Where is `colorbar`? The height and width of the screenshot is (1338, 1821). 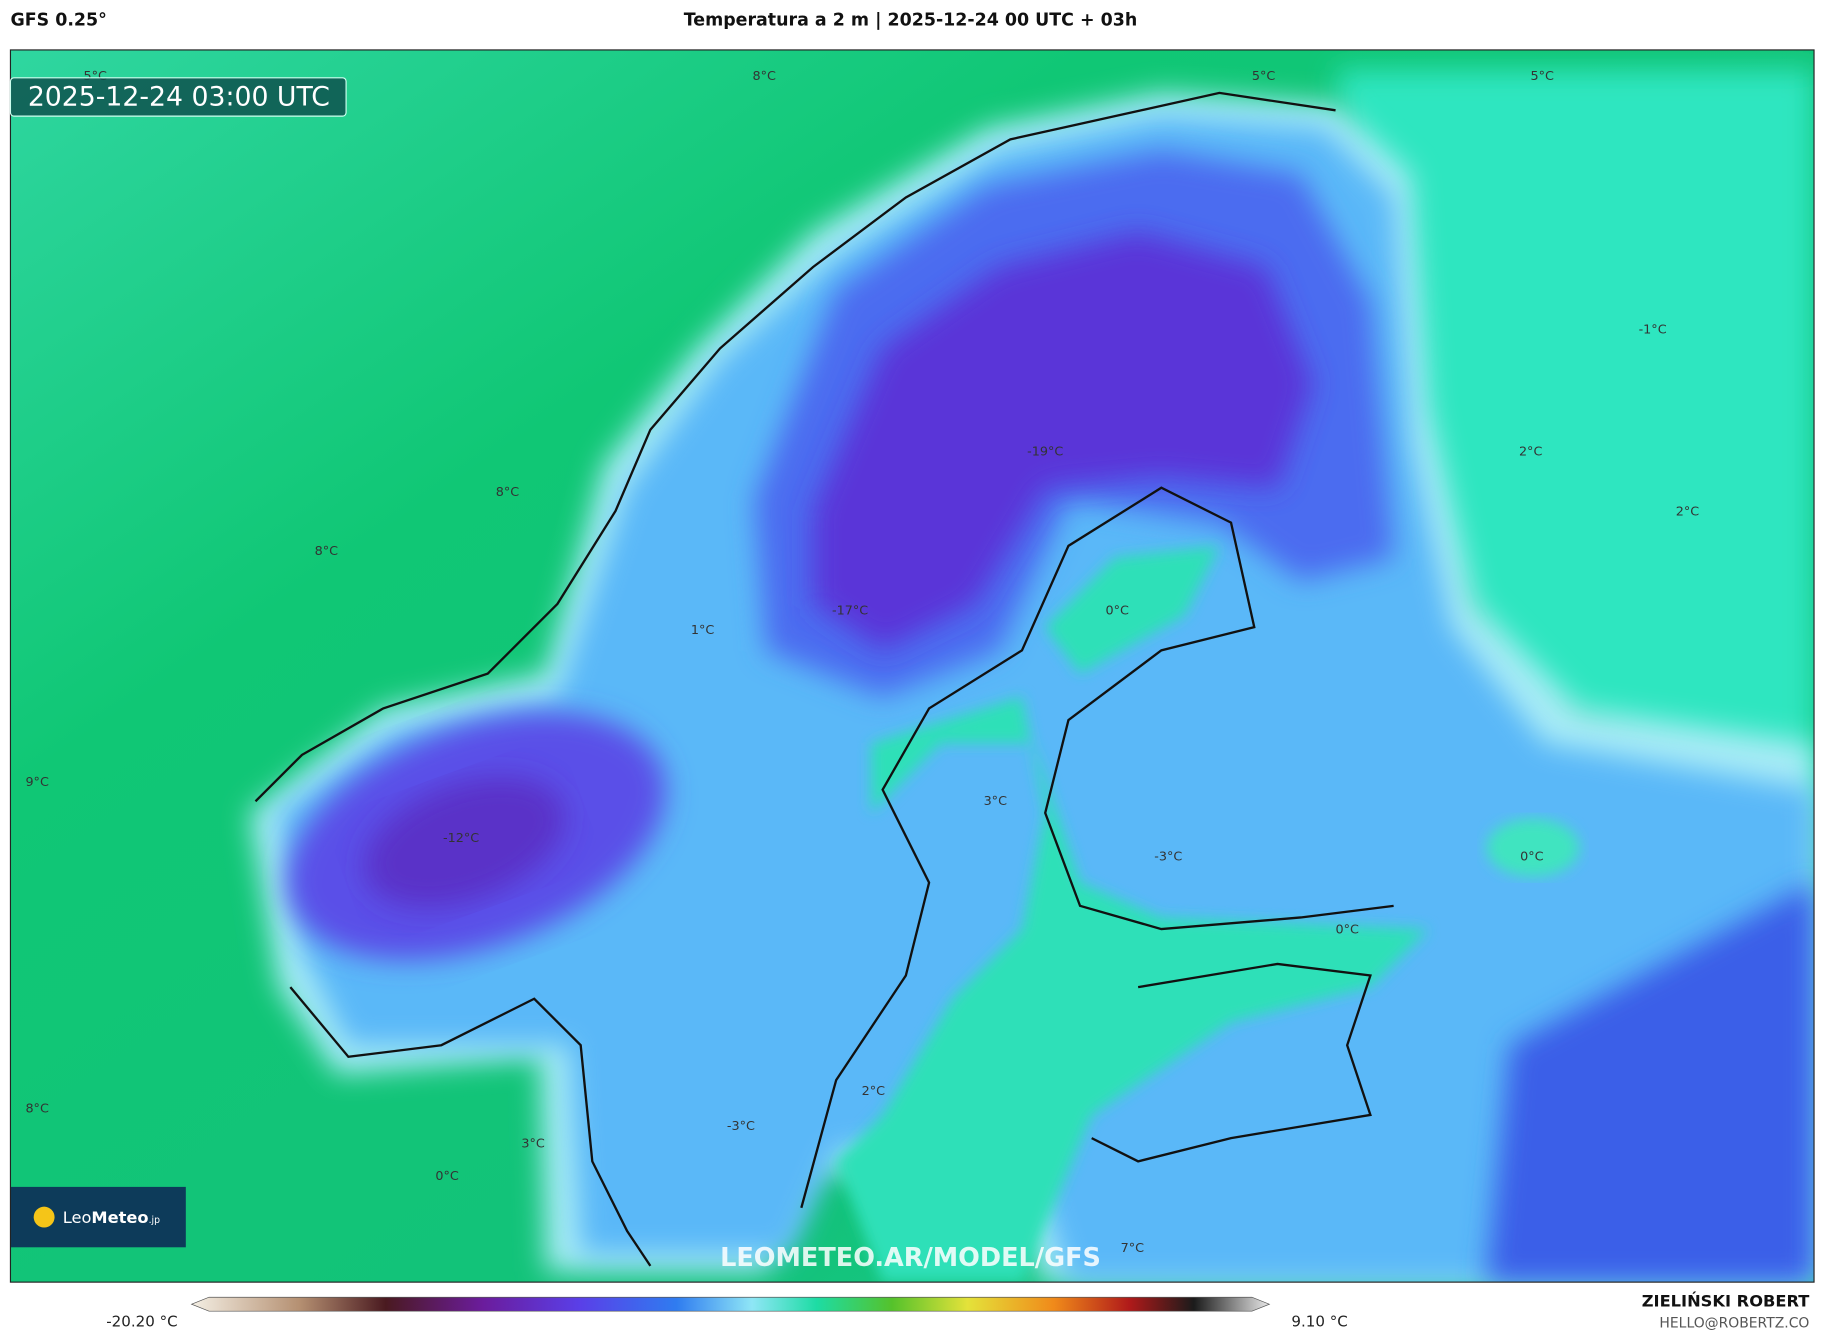
colorbar is located at coordinates (730, 1304).